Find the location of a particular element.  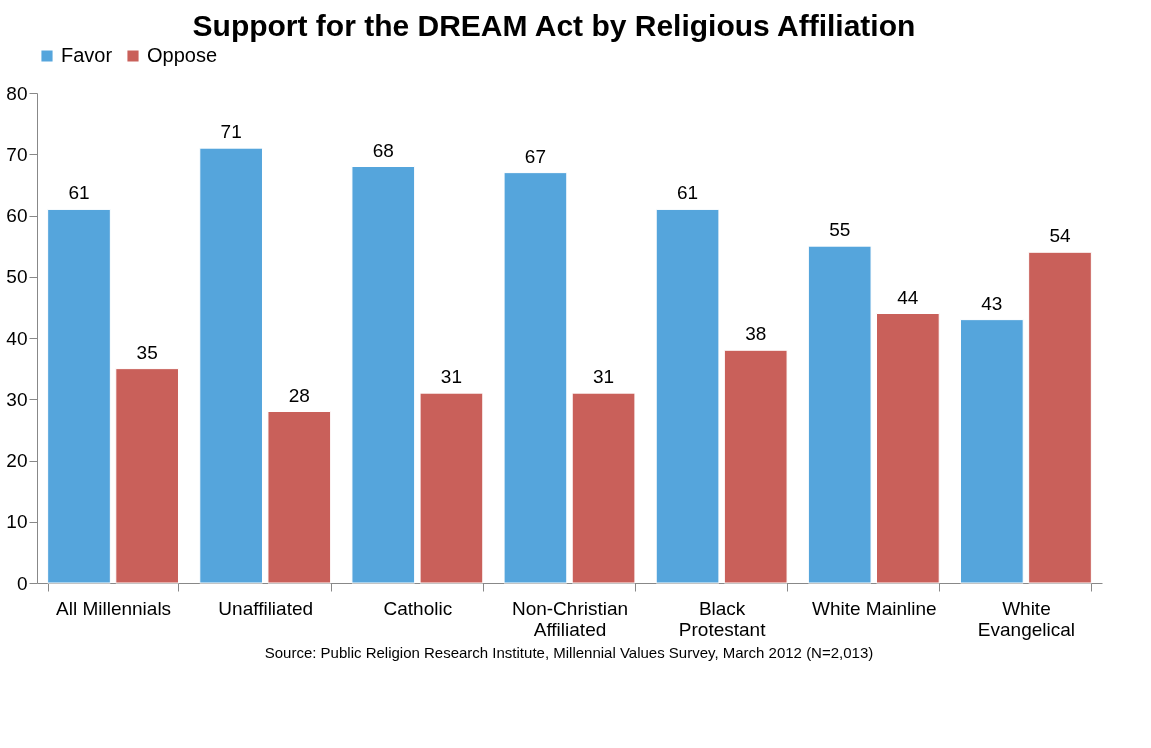

data-label: 68 is located at coordinates (383, 150).